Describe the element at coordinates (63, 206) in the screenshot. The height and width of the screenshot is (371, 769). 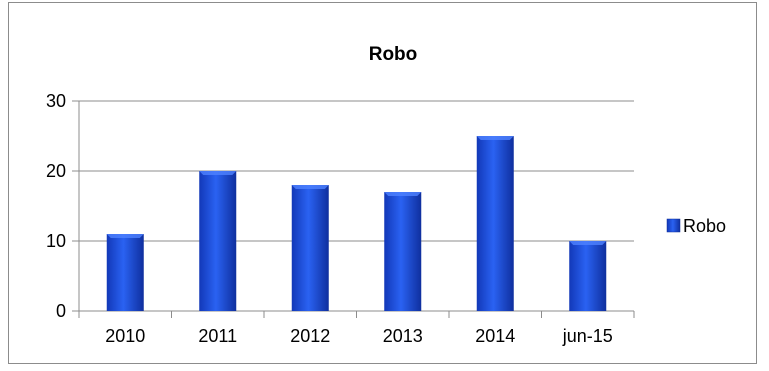
I see `y-axis: 0 10 20 30` at that location.